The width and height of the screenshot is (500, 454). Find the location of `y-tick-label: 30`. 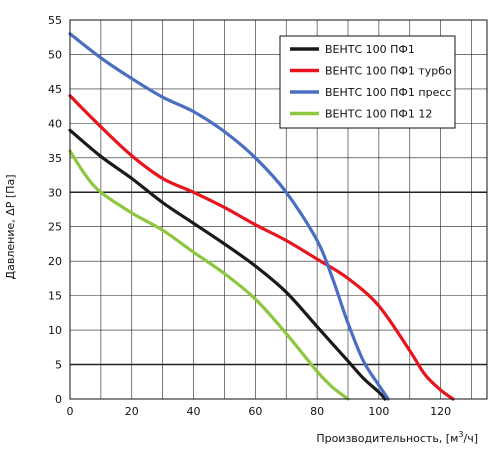

y-tick-label: 30 is located at coordinates (55, 192).